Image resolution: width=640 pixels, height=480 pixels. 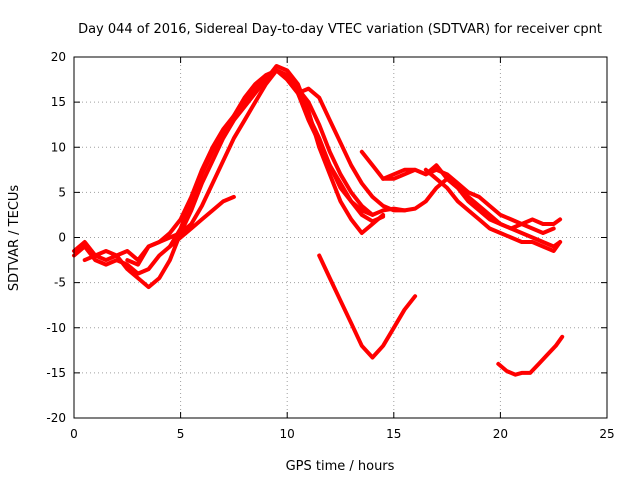 I want to click on y-tick-label: 5, so click(x=62, y=192).